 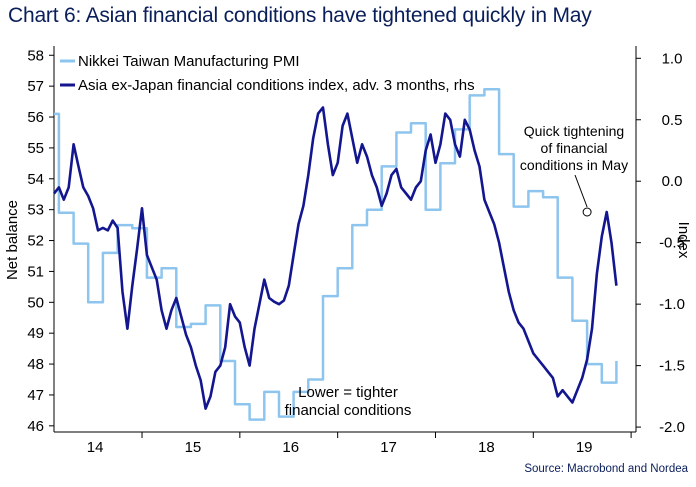 I want to click on annotation-quick-arrow, so click(x=581, y=191).